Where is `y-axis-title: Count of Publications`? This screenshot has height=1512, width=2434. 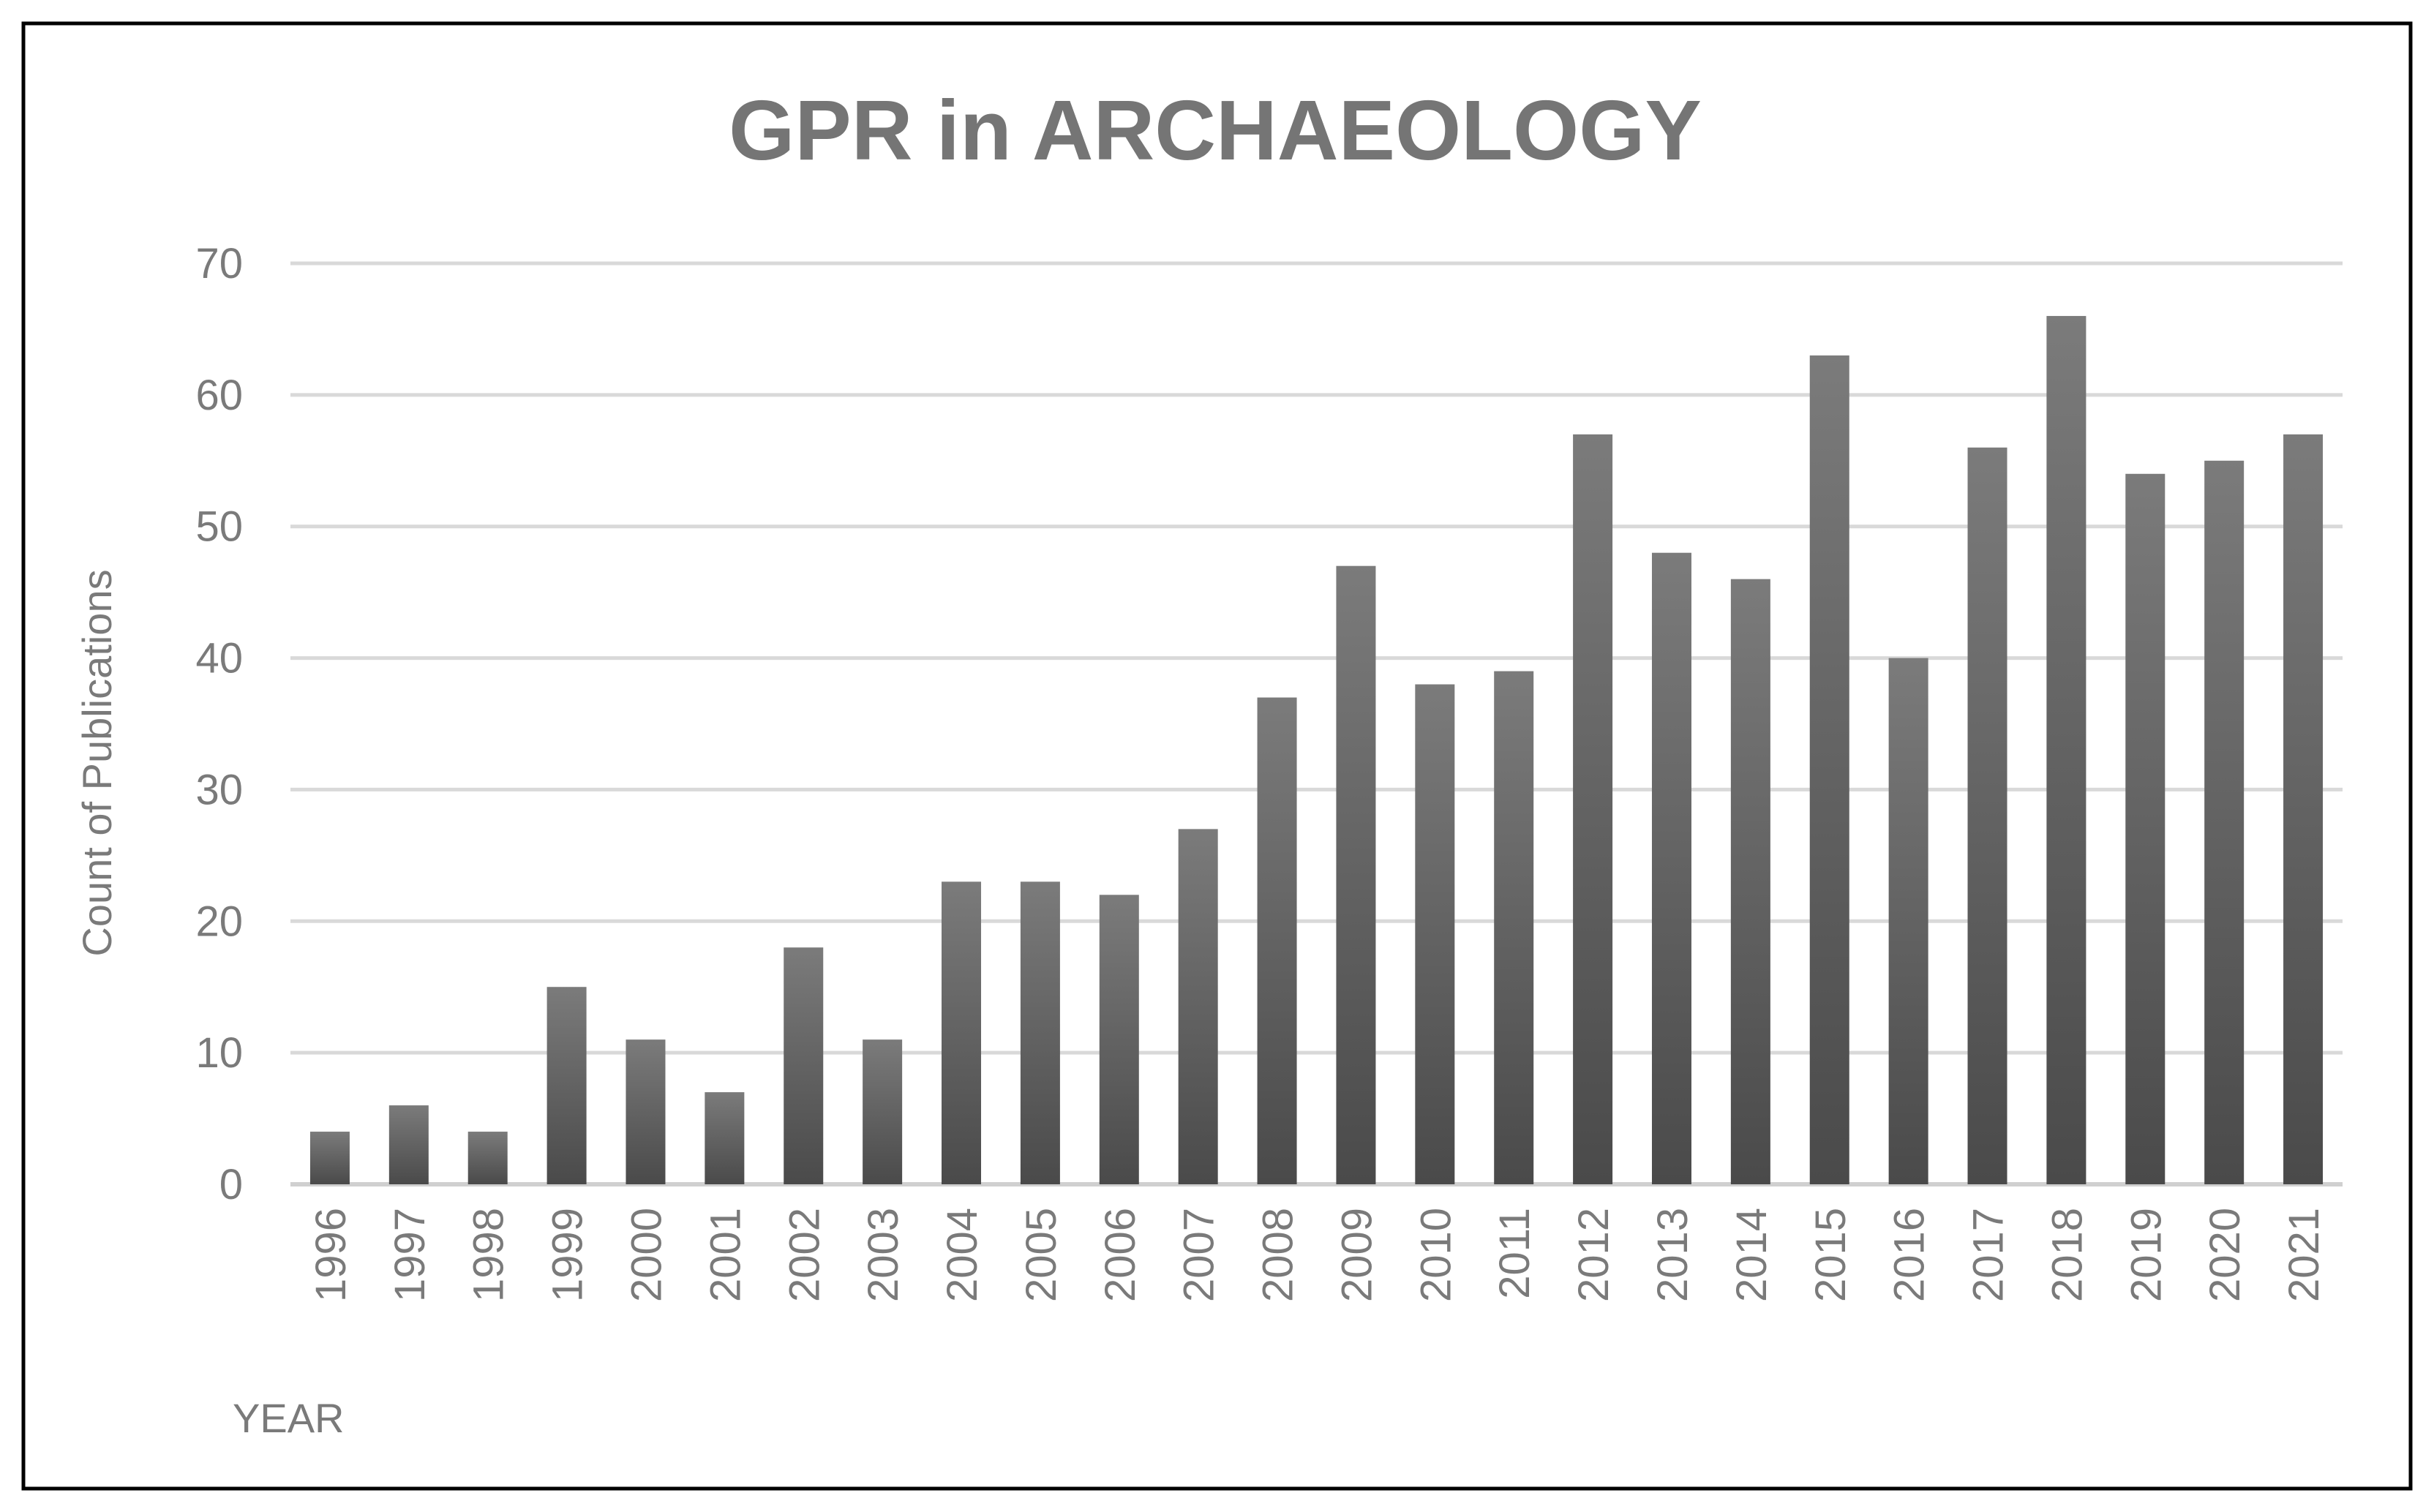
y-axis-title: Count of Publications is located at coordinates (97, 763).